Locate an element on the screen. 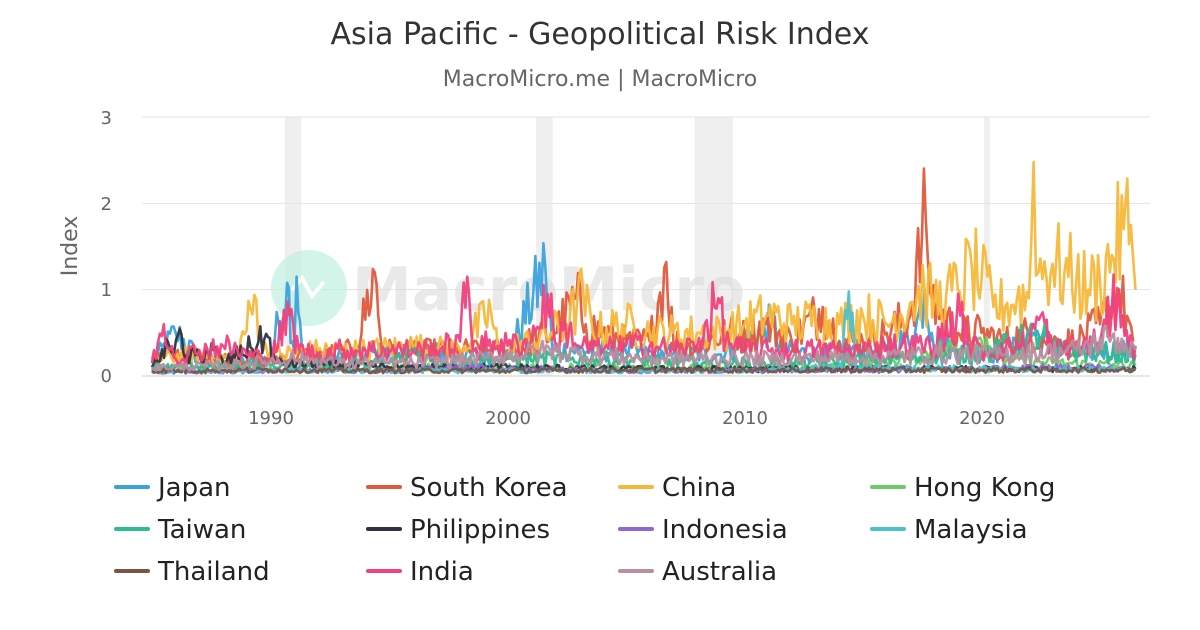 The height and width of the screenshot is (630, 1200). legend-label: Thailand is located at coordinates (213, 572).